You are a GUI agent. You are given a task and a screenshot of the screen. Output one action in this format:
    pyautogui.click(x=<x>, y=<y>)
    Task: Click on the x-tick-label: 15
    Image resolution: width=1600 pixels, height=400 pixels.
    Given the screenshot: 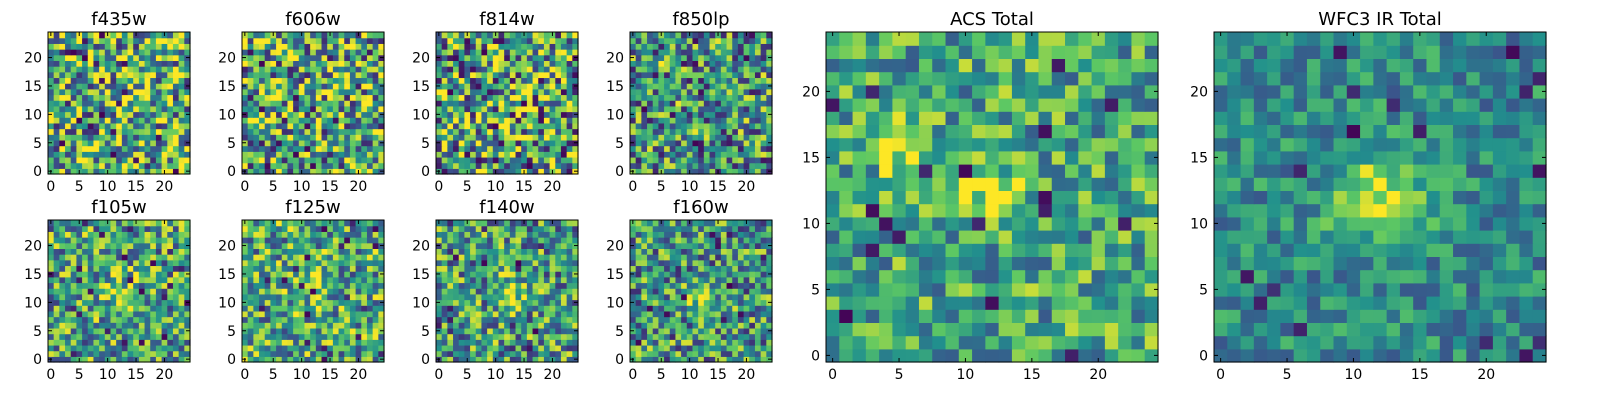 What is the action you would take?
    pyautogui.click(x=524, y=375)
    